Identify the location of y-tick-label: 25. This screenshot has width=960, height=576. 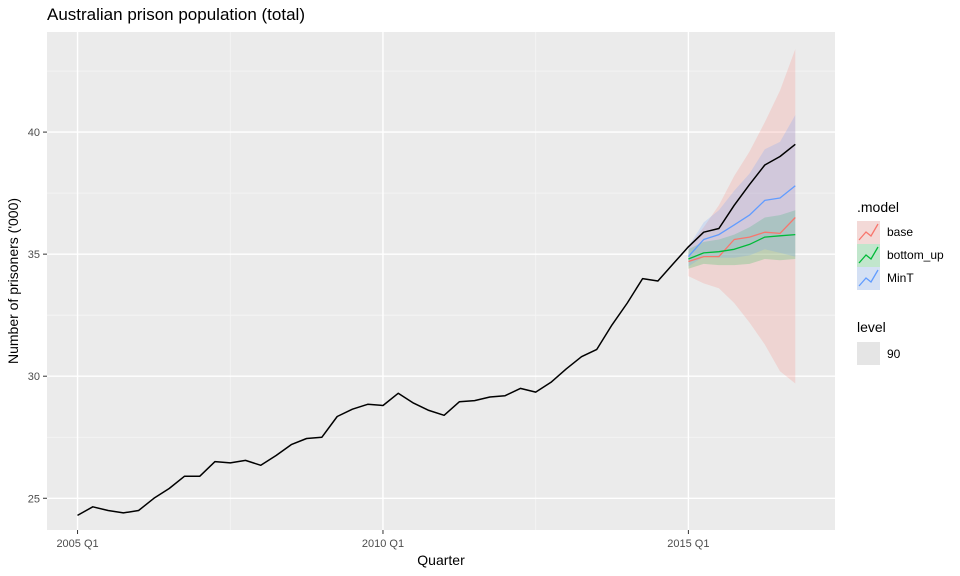
(34, 499).